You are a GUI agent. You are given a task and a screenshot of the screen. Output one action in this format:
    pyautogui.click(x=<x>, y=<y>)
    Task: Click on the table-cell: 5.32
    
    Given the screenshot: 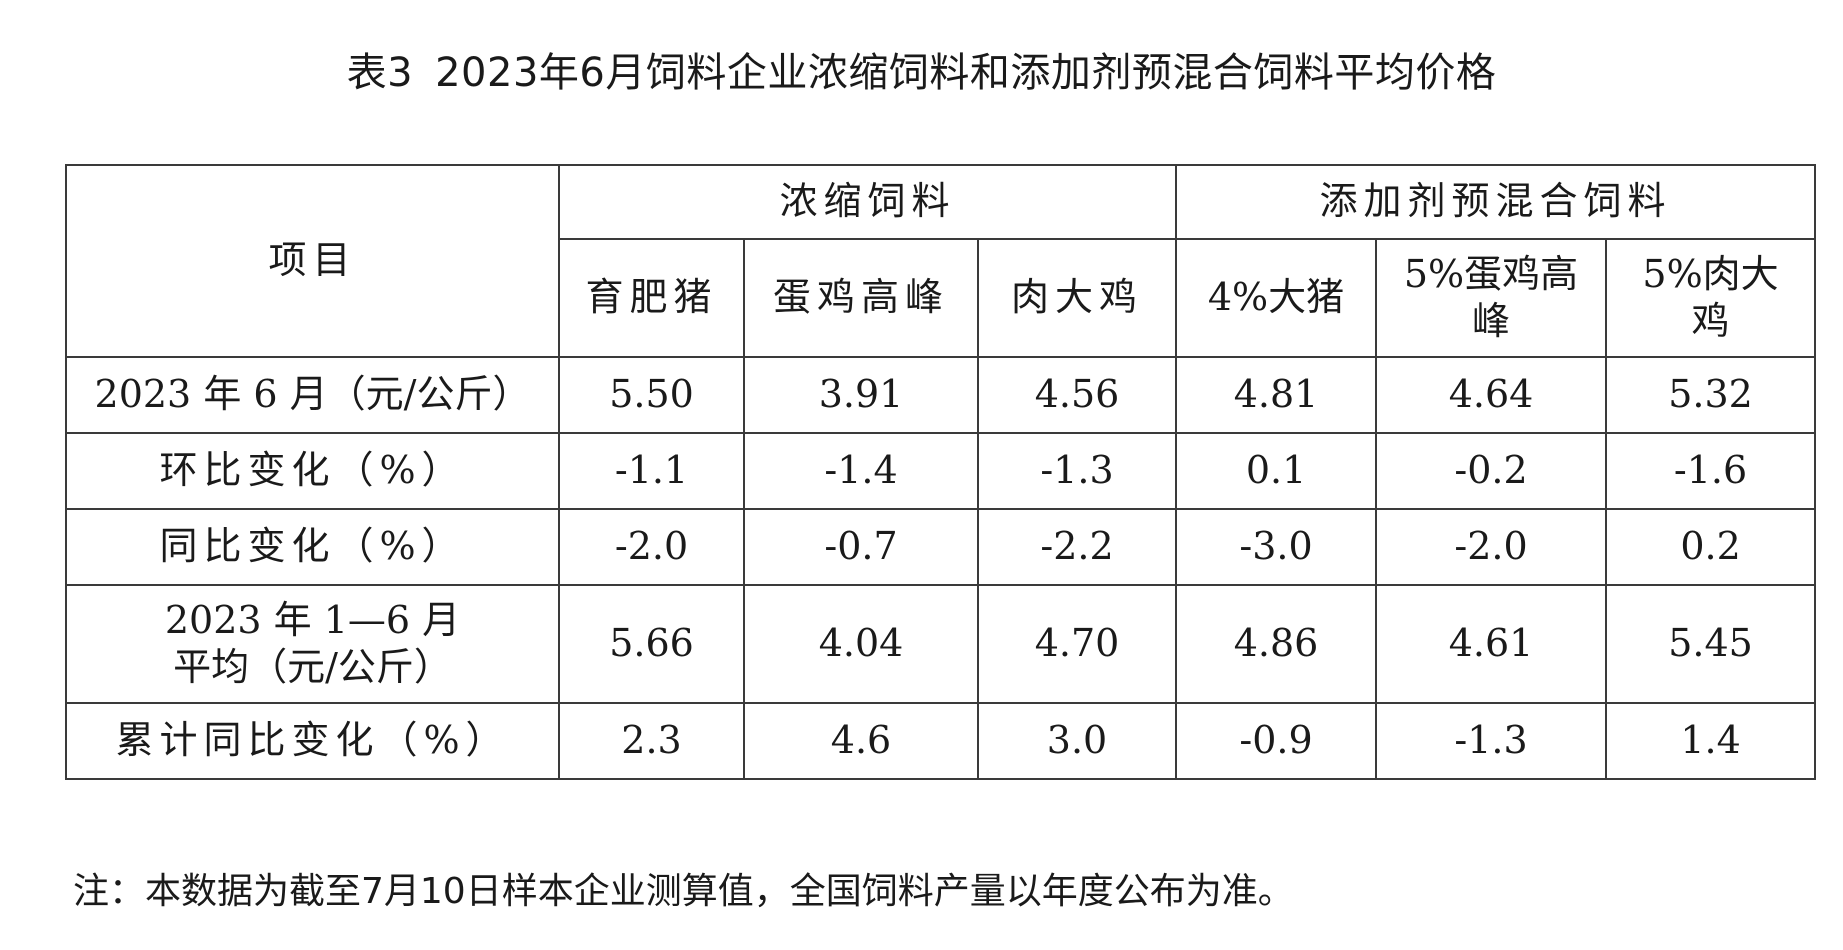 What is the action you would take?
    pyautogui.click(x=1711, y=395)
    